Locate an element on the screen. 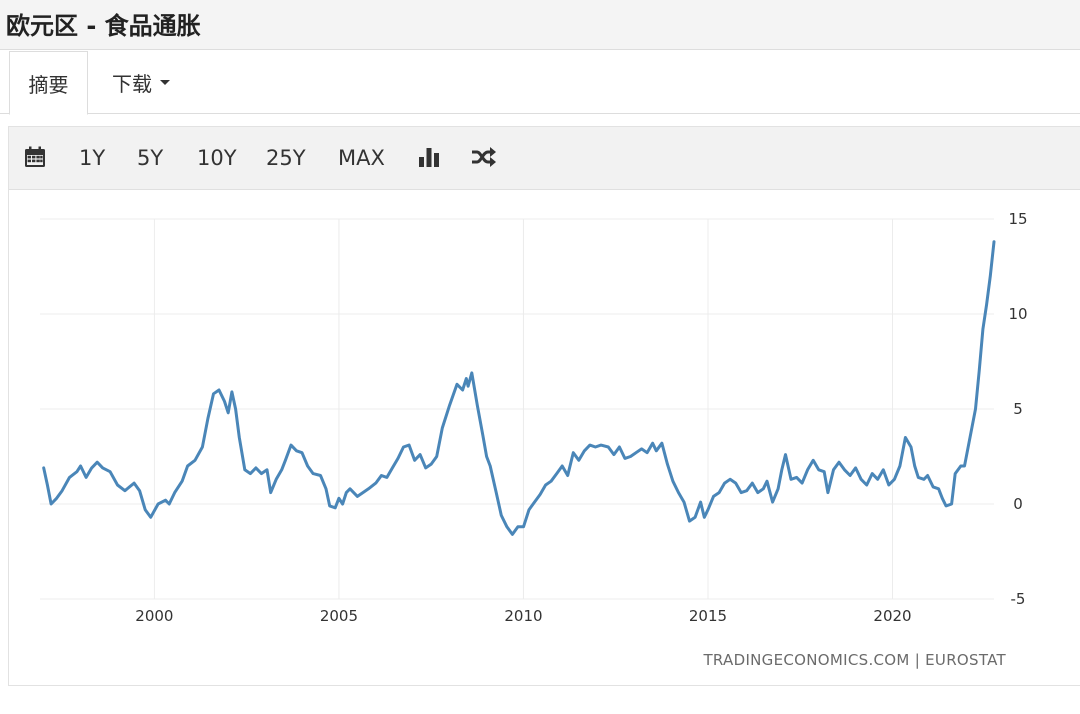  tab-download-label: 下载 is located at coordinates (132, 84).